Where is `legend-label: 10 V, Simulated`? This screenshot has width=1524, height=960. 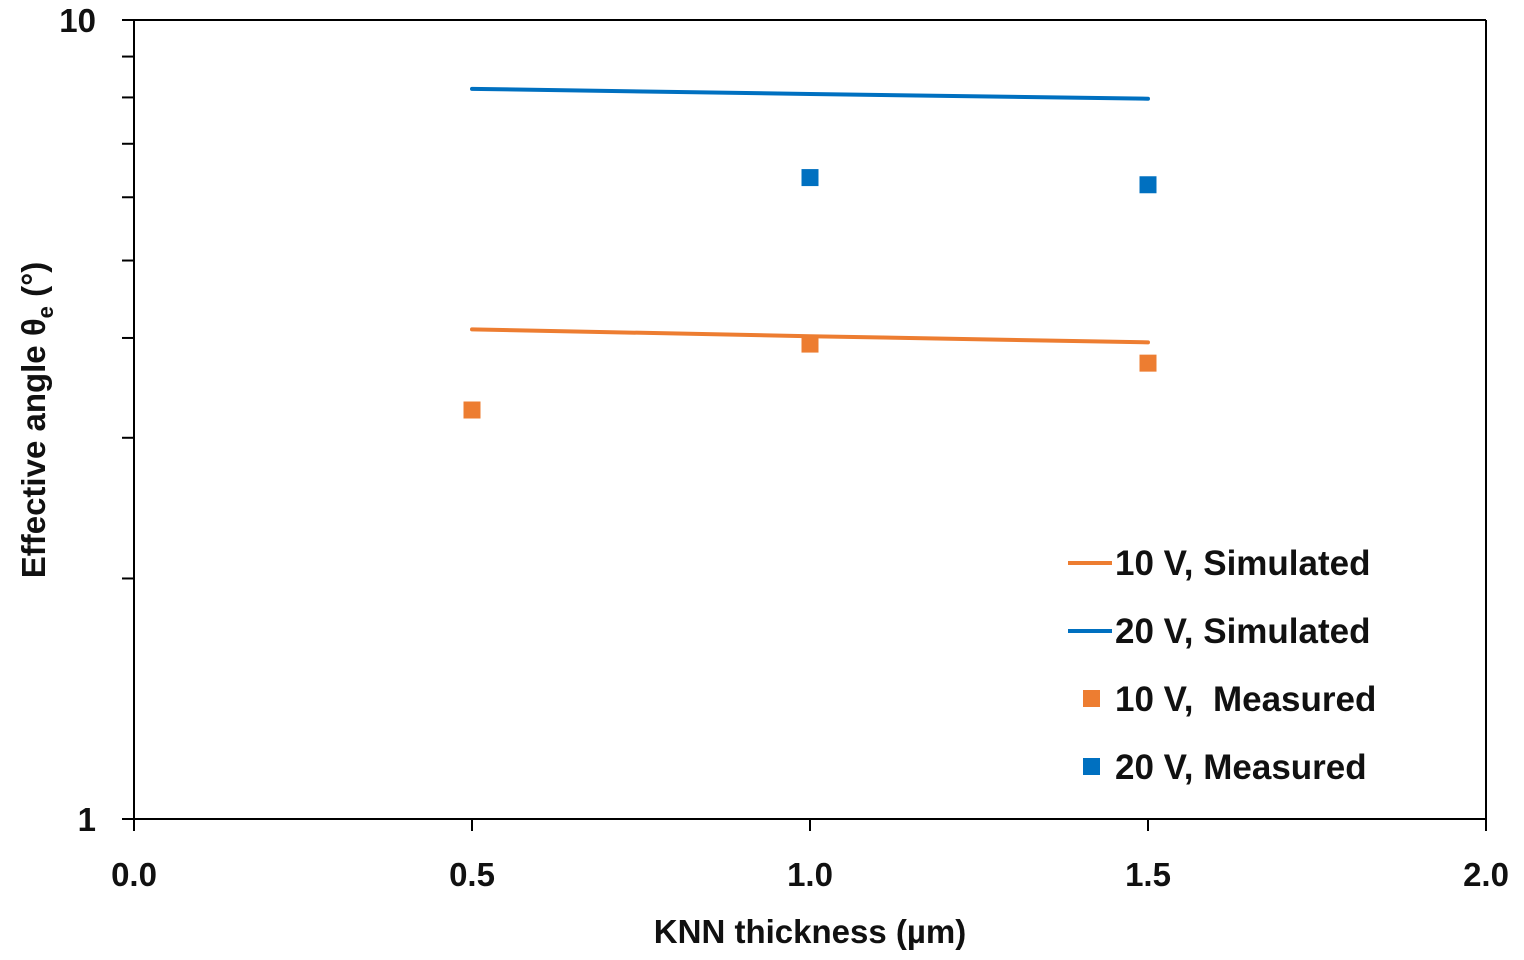 legend-label: 10 V, Simulated is located at coordinates (1243, 563).